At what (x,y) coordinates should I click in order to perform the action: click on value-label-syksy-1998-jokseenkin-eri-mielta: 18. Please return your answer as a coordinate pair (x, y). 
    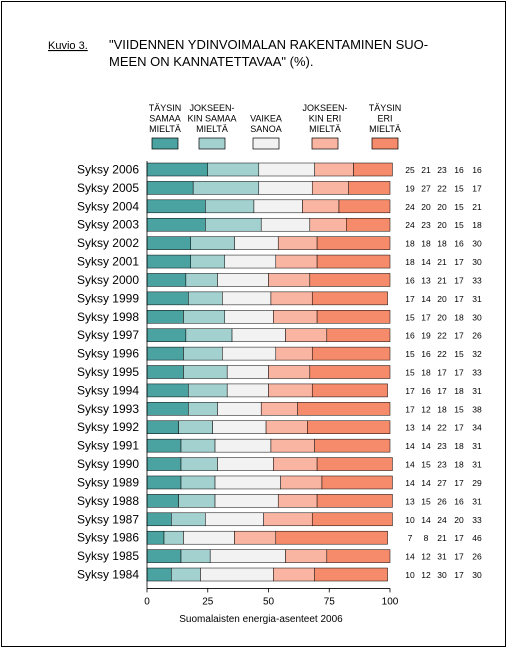
    Looking at the image, I should click on (459, 317).